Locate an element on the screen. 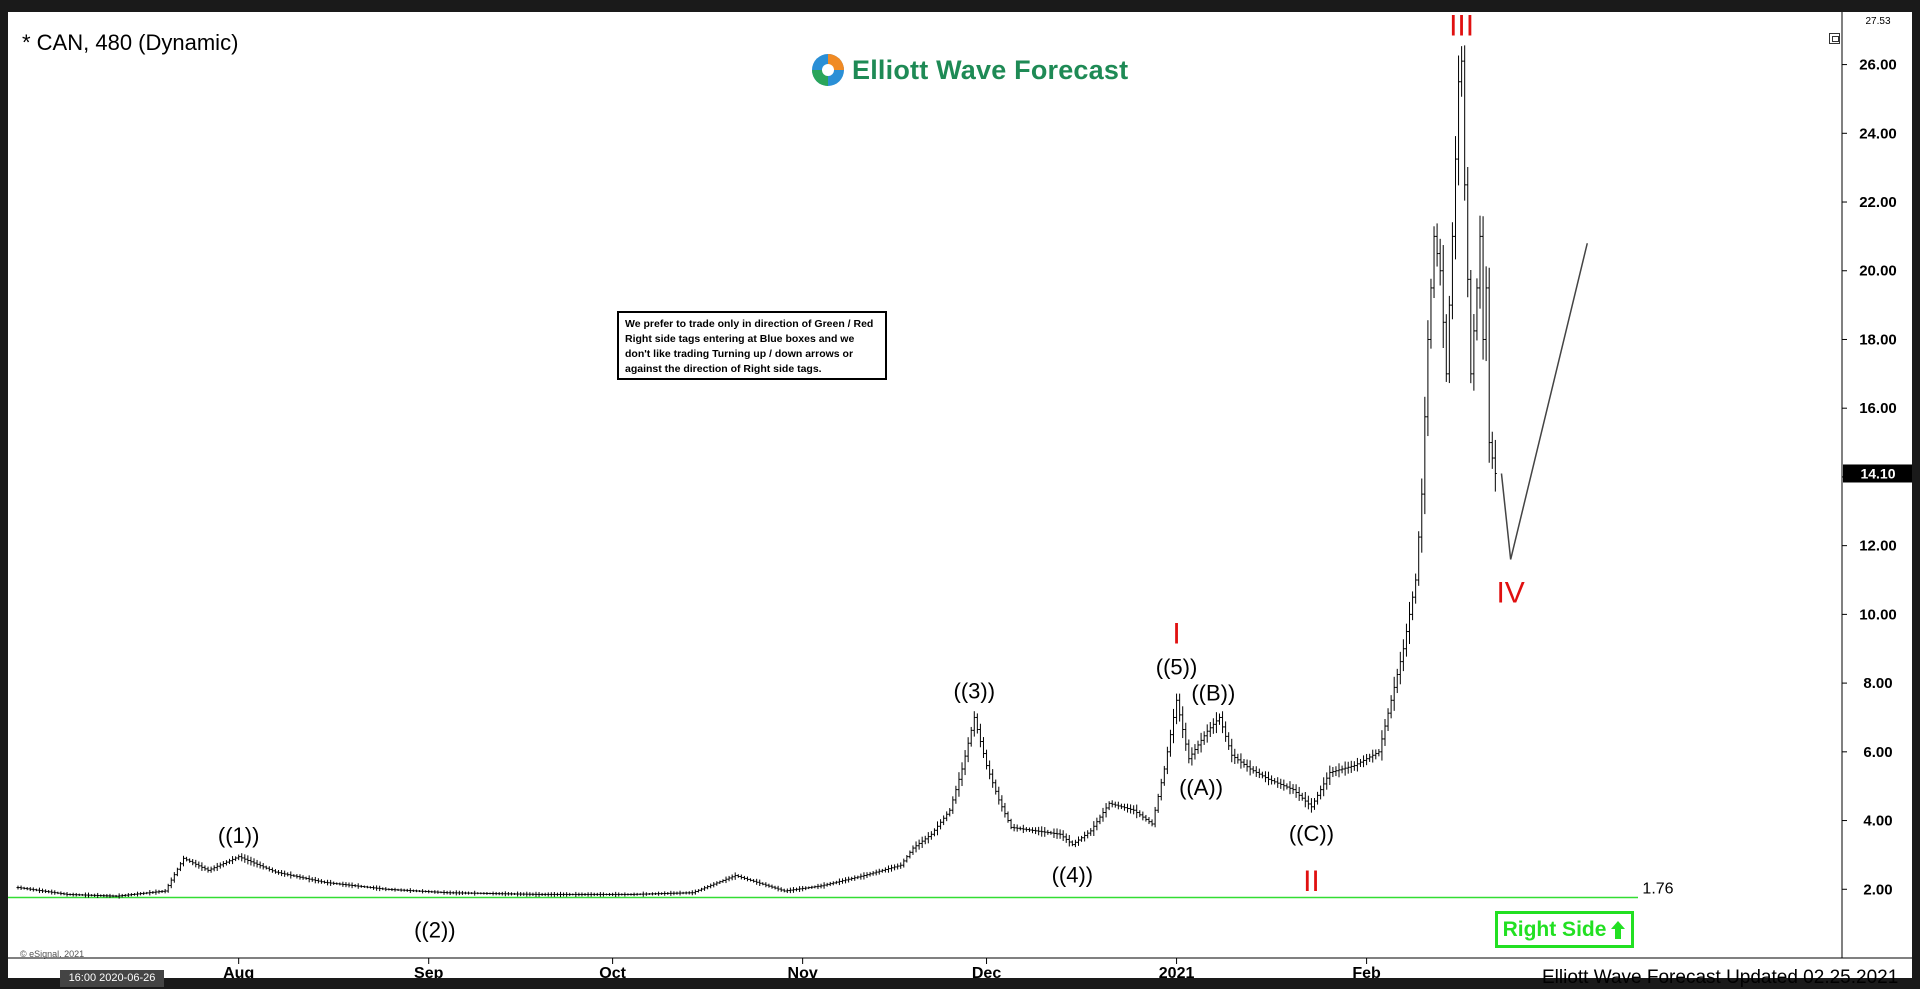  wave-label: ((3)) is located at coordinates (975, 691).